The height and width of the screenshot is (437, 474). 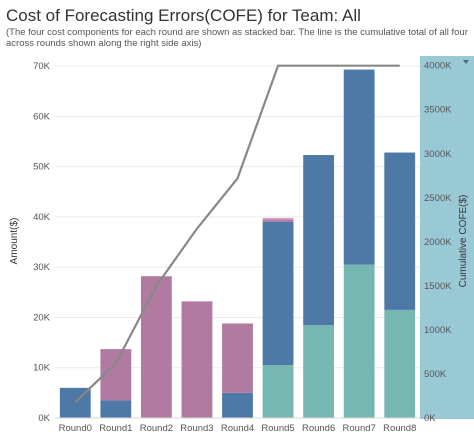 What do you see at coordinates (463, 241) in the screenshot?
I see `y2-axis-label: Cumulative COFE($)` at bounding box center [463, 241].